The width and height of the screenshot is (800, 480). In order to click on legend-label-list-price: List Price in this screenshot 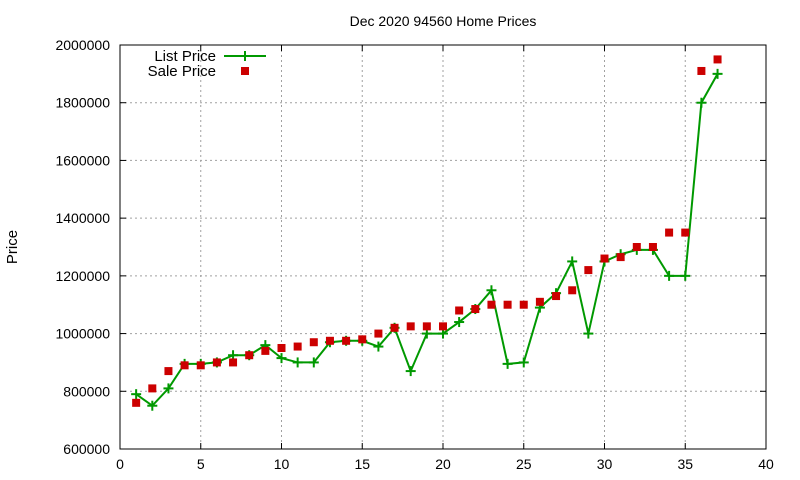, I will do `click(185, 56)`.